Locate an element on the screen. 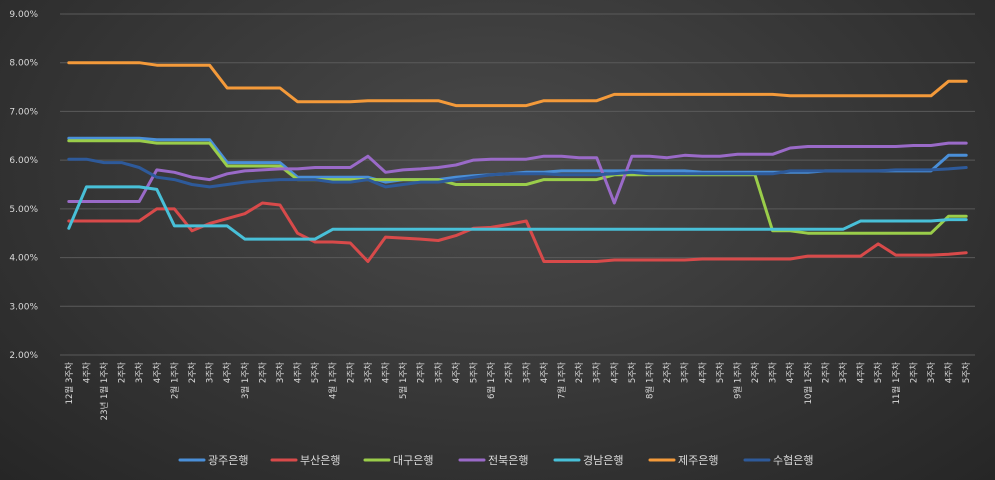 The image size is (995, 480). x-tick-label: 4월 1주차 is located at coordinates (333, 380).